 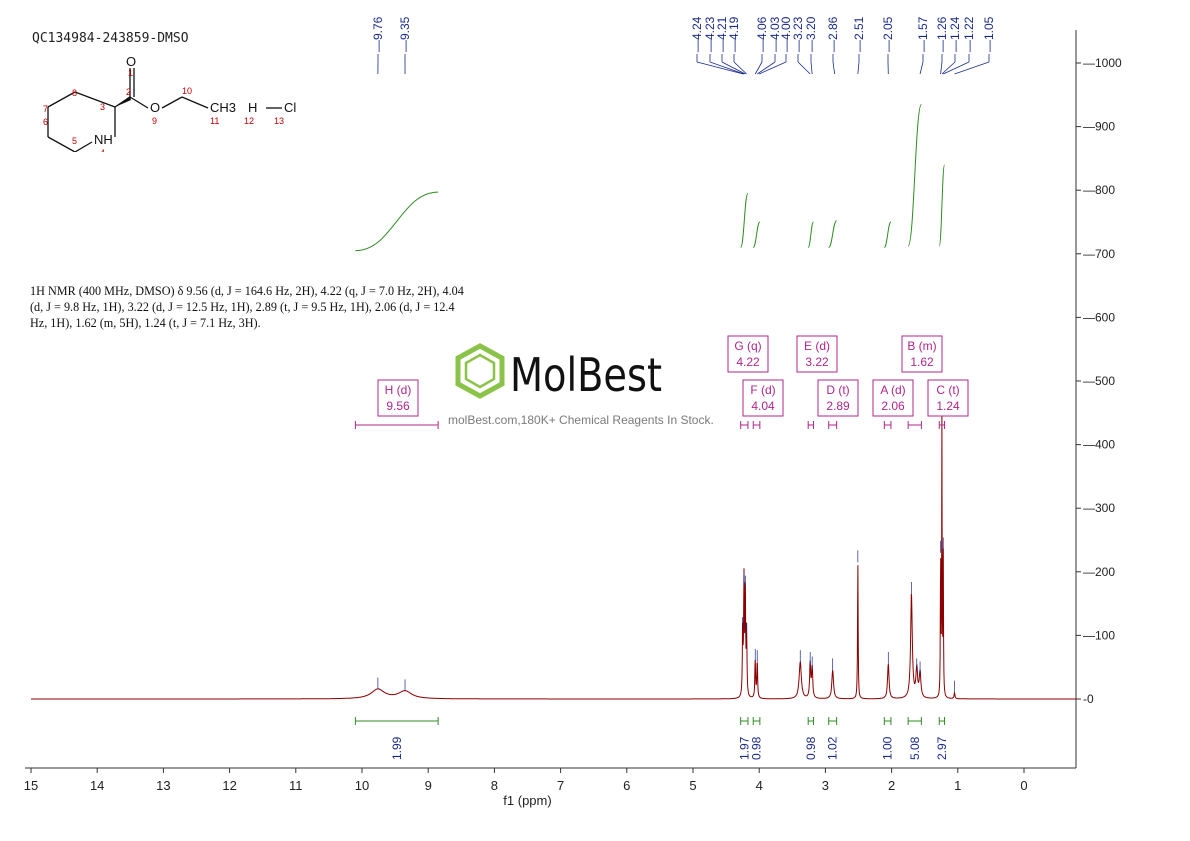 What do you see at coordinates (915, 748) in the screenshot?
I see `integral-value: 5.08` at bounding box center [915, 748].